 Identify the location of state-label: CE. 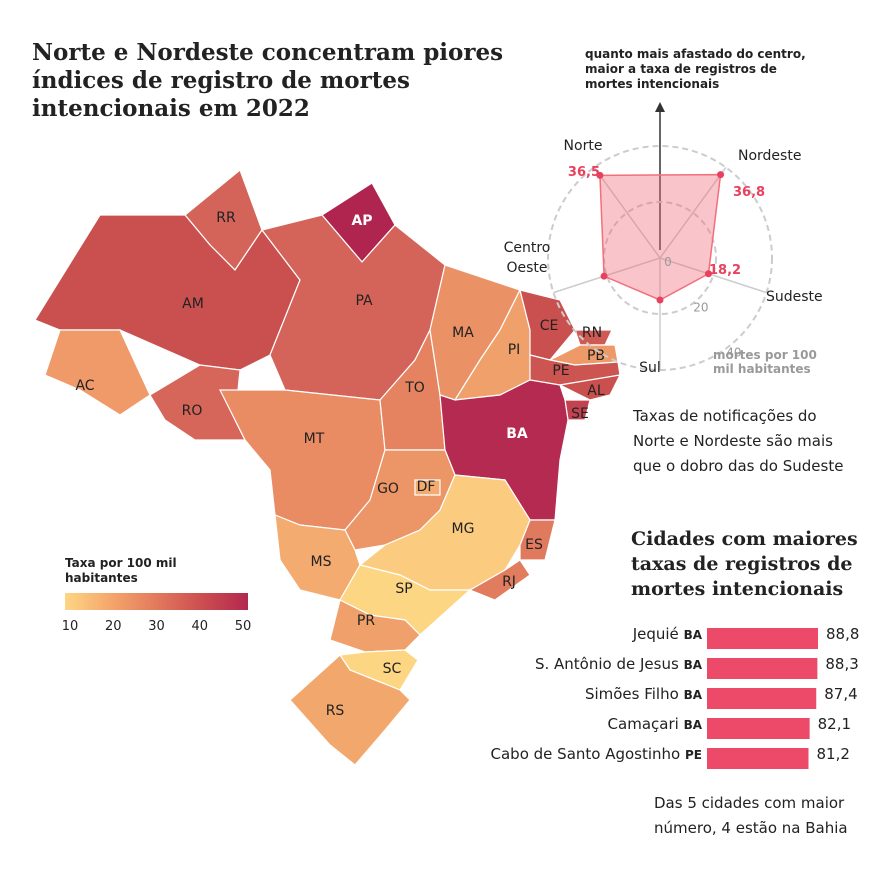
(549, 326).